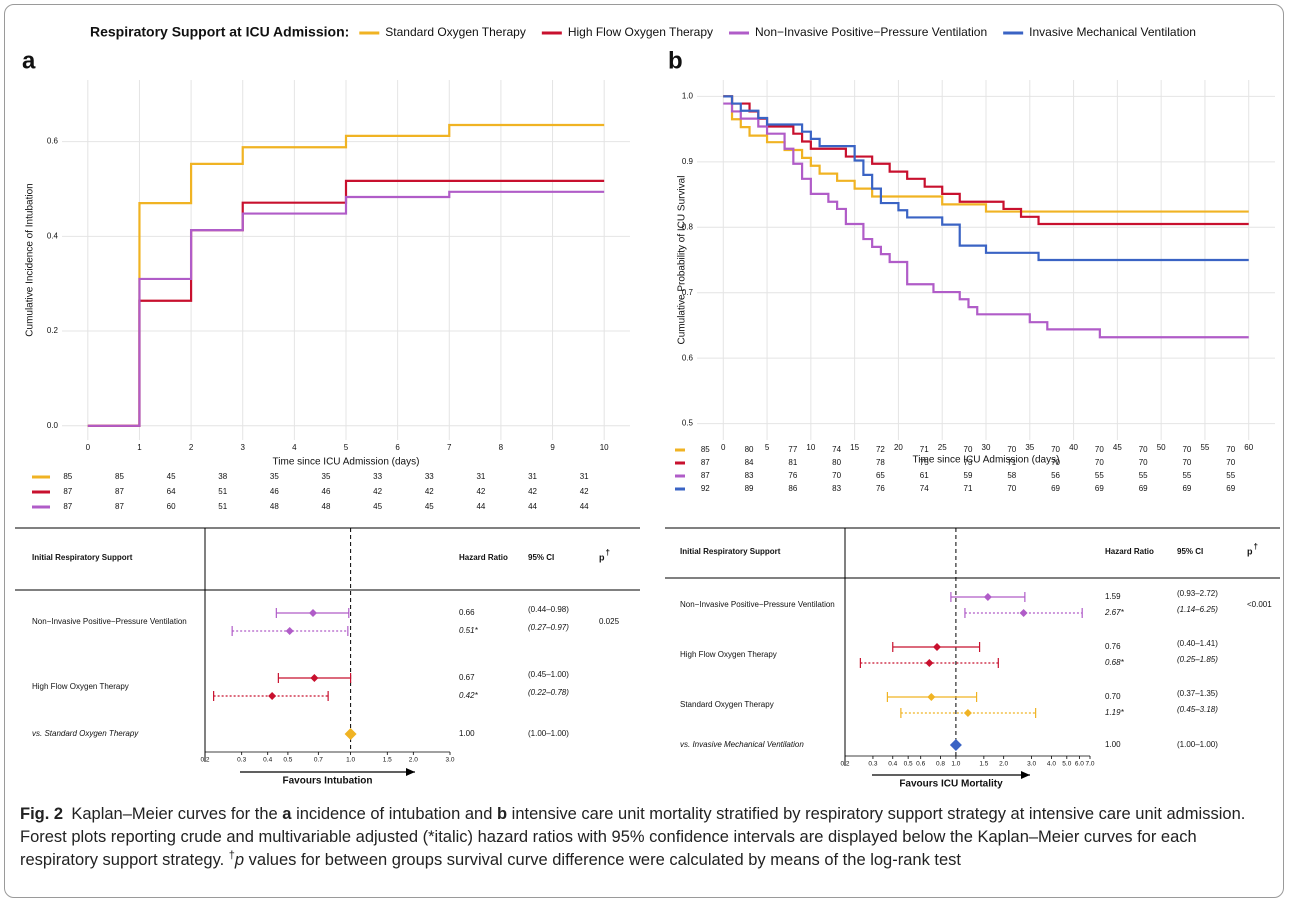 Image resolution: width=1292 pixels, height=904 pixels. I want to click on x-tick-label: 0, so click(723, 447).